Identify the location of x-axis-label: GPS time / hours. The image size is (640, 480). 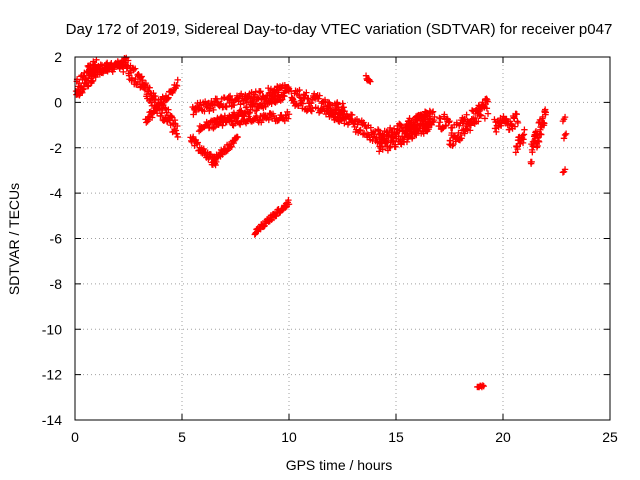
(339, 465).